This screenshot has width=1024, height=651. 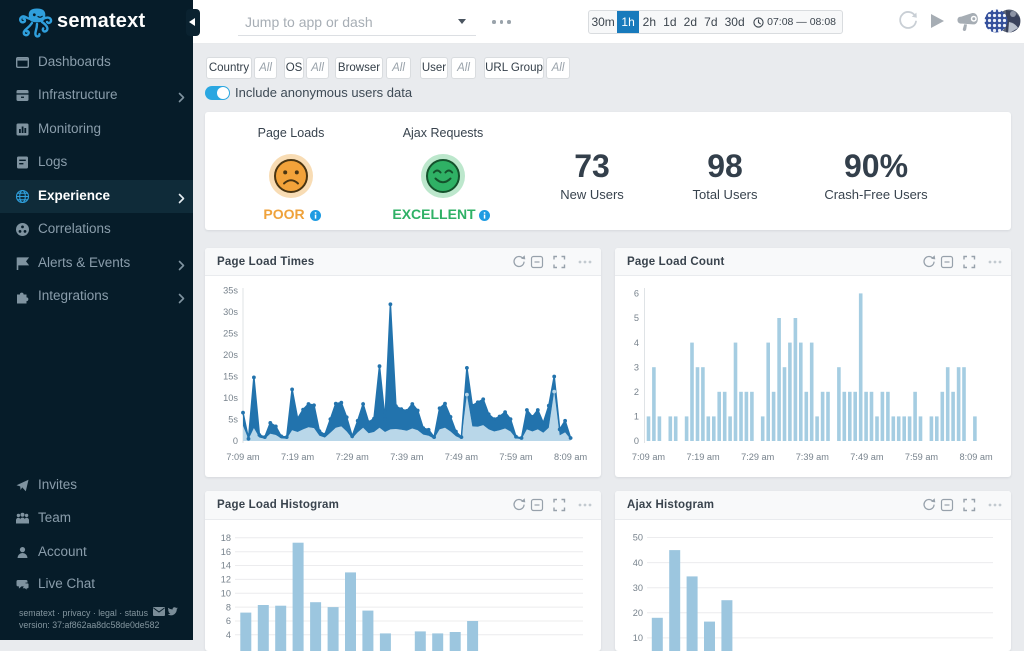 I want to click on svg-text: 35s, so click(x=230, y=291).